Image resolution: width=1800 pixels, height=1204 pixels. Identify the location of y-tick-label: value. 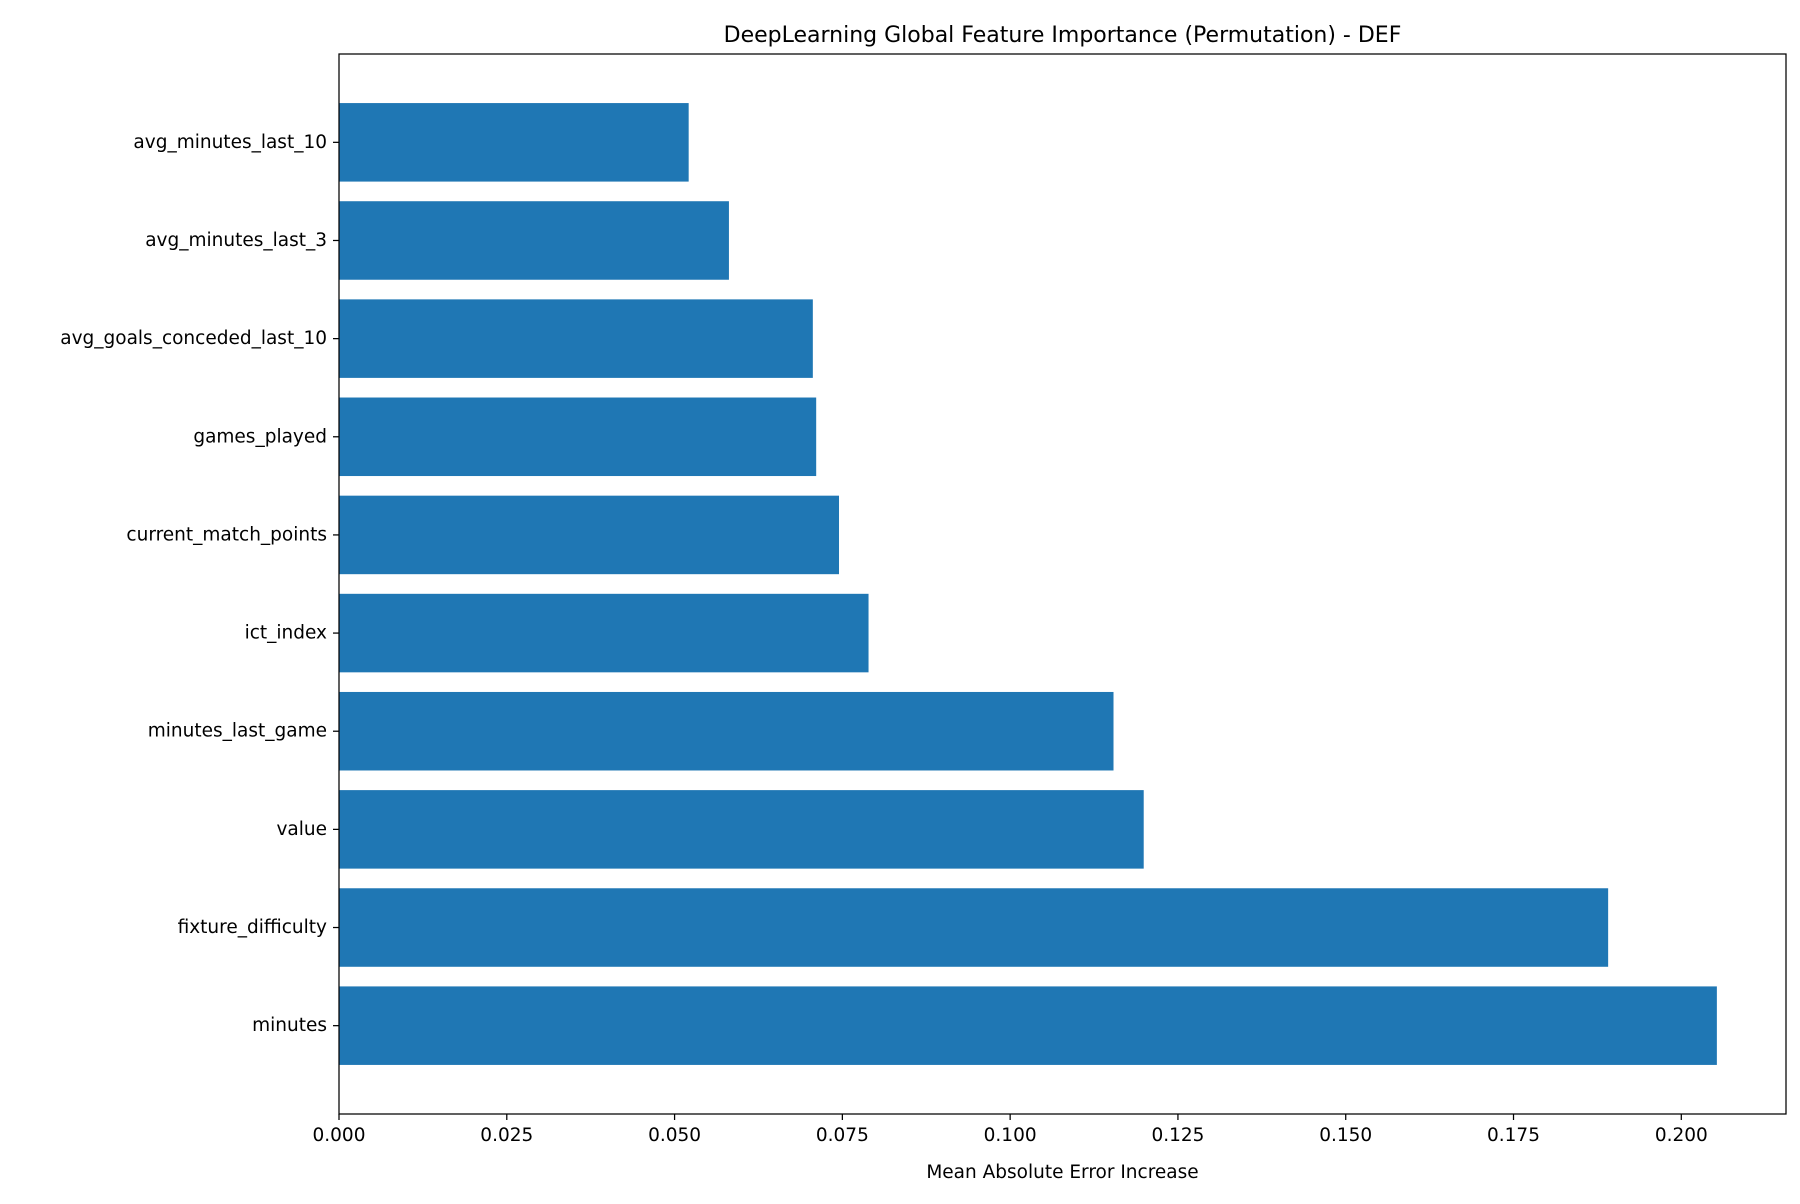
(301, 829).